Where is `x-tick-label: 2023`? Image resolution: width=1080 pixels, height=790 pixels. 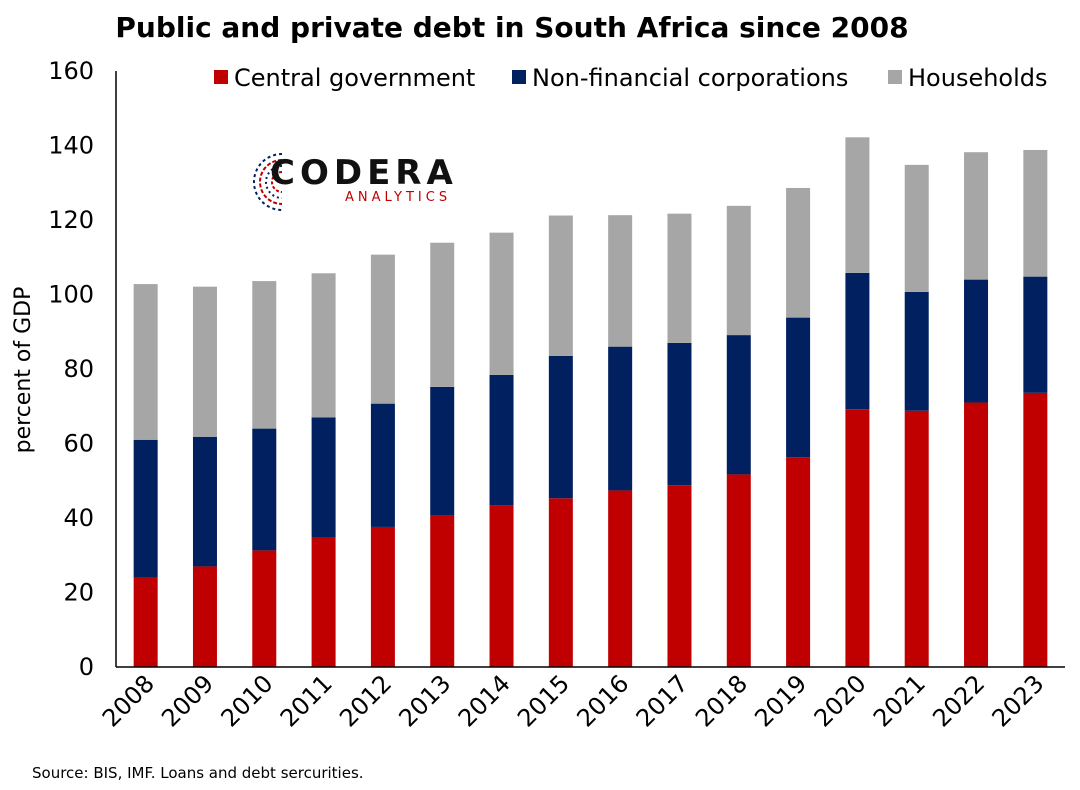 x-tick-label: 2023 is located at coordinates (1018, 700).